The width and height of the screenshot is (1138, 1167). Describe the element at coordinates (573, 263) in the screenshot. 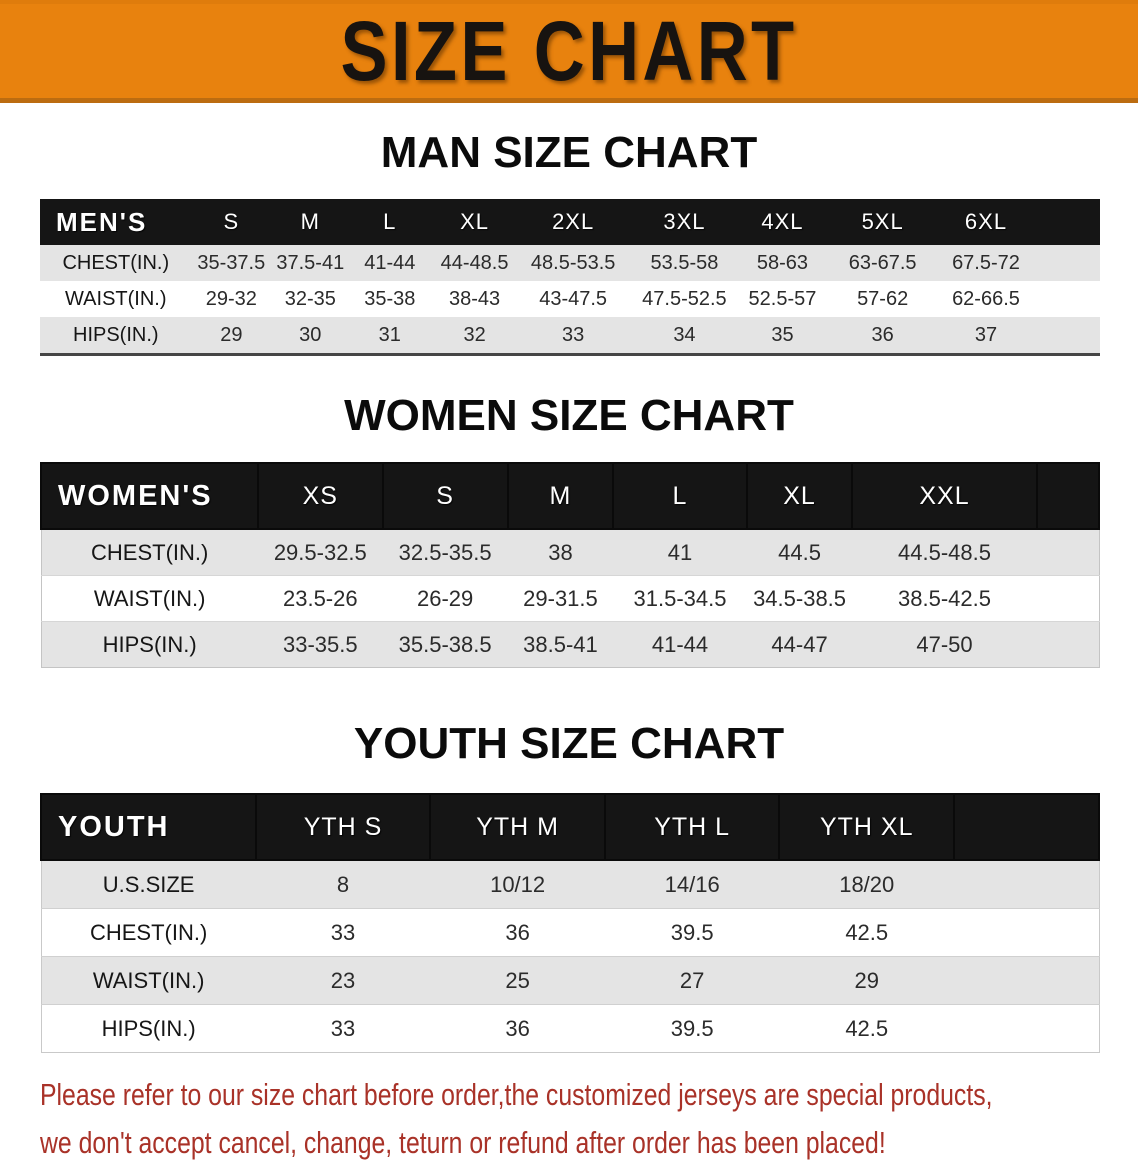

I see `size-value-cell: 48.5-53.5` at that location.